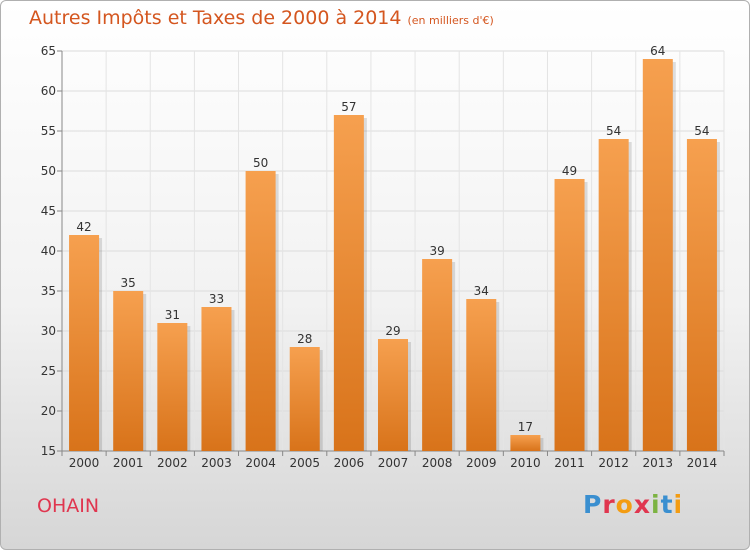 Image resolution: width=750 pixels, height=550 pixels. What do you see at coordinates (348, 283) in the screenshot?
I see `bar-2006` at bounding box center [348, 283].